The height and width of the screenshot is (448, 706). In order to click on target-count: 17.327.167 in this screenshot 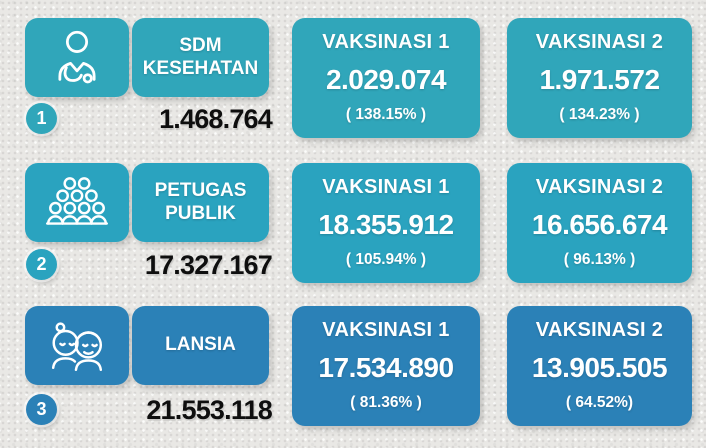, I will do `click(208, 265)`.